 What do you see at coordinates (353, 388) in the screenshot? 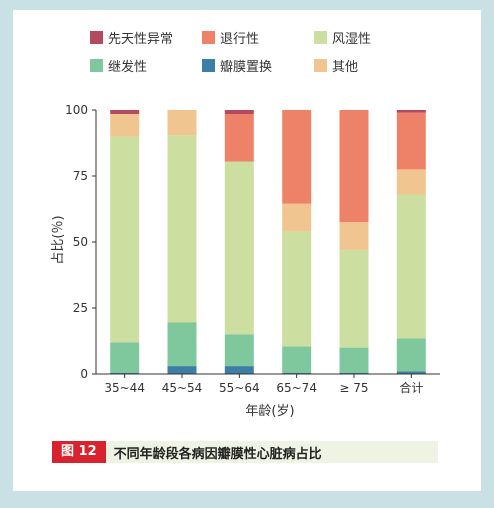
I see `x-tick-label: ≥ 75` at bounding box center [353, 388].